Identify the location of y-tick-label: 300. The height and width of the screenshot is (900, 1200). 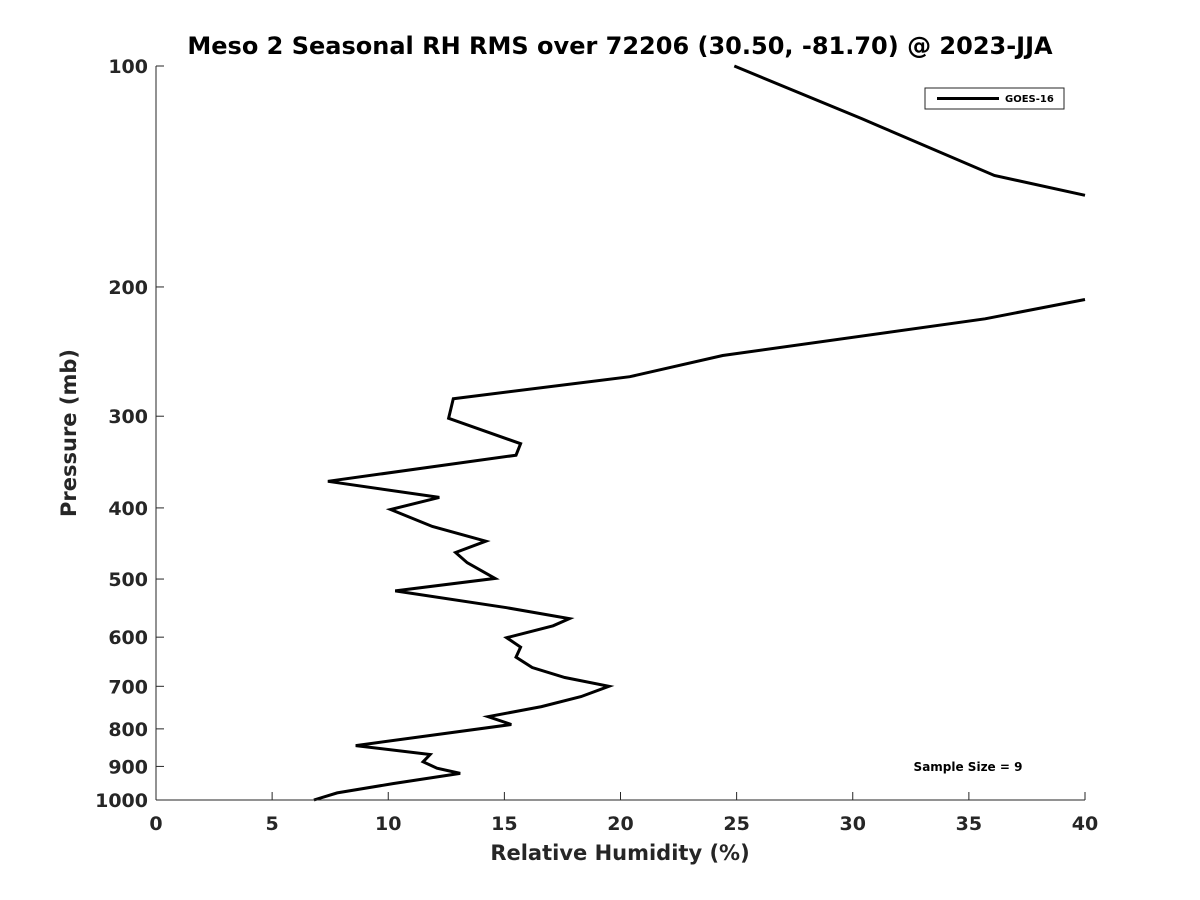
(128, 417).